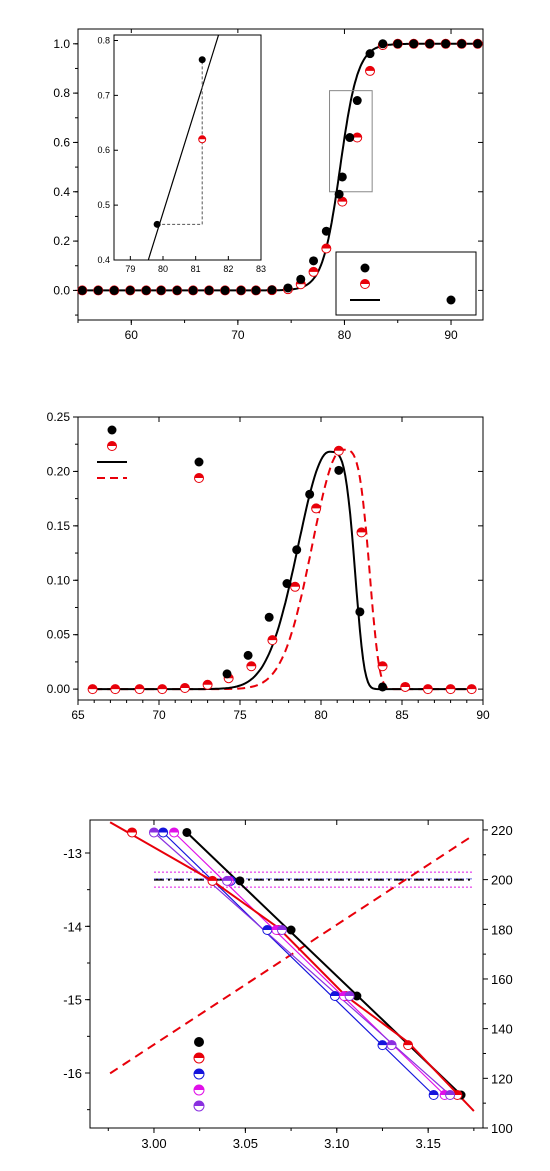  I want to click on inset-y-tick-label: 0.5, so click(103, 205).